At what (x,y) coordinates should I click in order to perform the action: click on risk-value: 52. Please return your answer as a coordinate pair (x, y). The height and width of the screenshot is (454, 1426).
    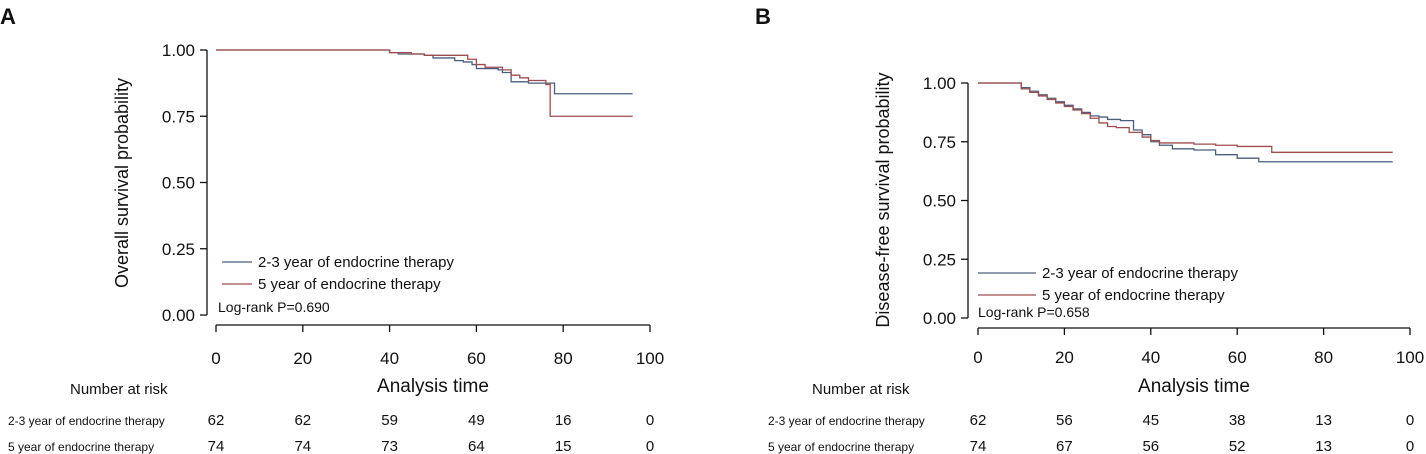
    Looking at the image, I should click on (1237, 446).